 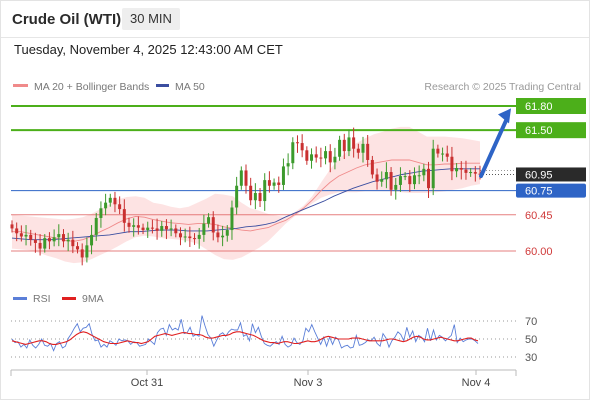 I want to click on rsi-legend-swatch, so click(x=20, y=298).